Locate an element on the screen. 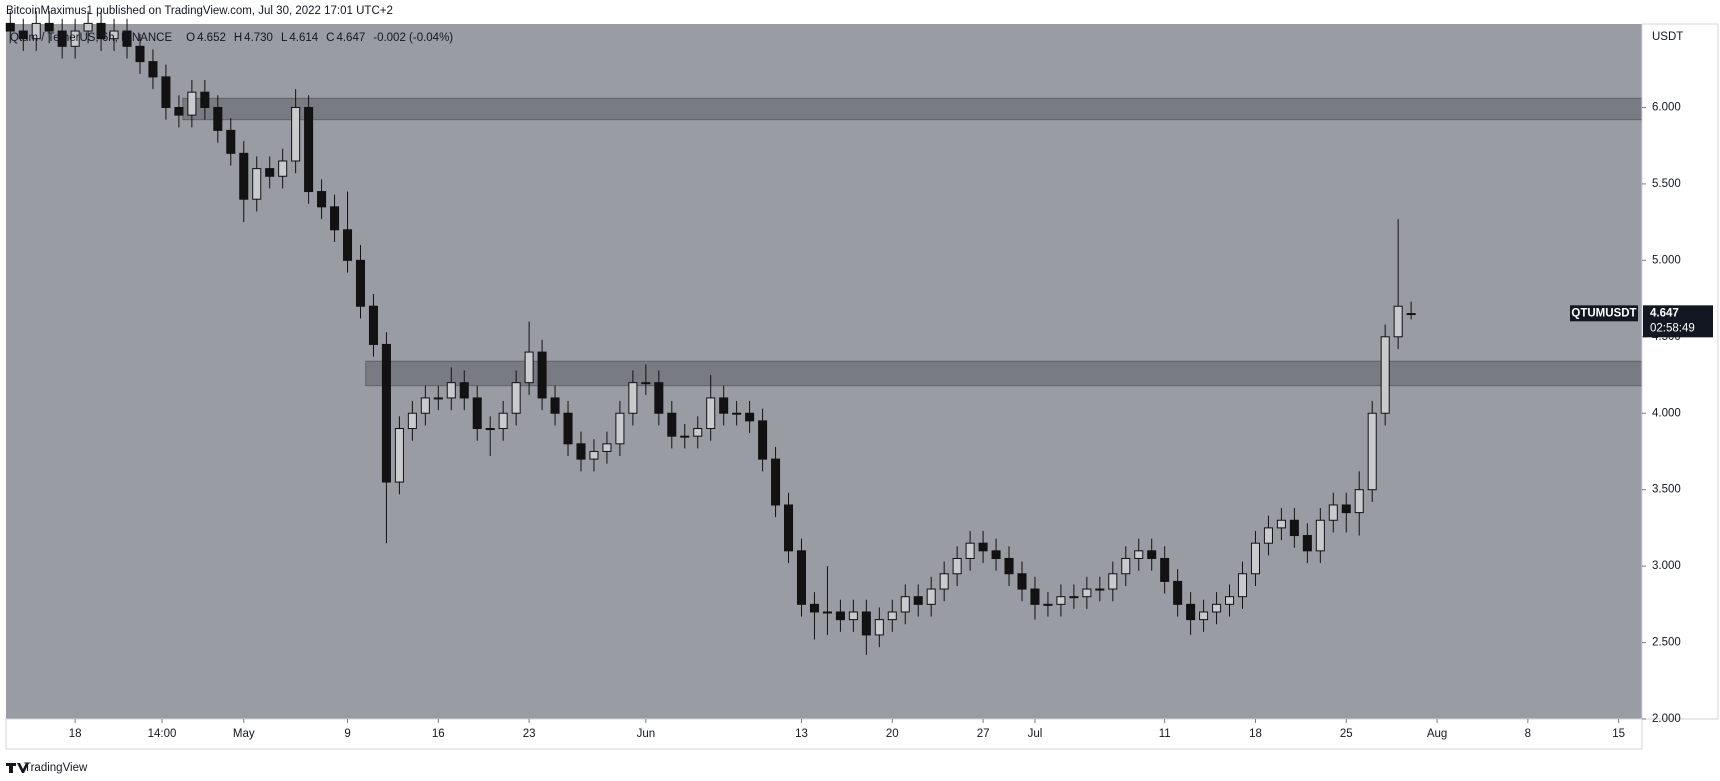 The width and height of the screenshot is (1720, 781). y-tick-label: 3.500 is located at coordinates (1666, 490).